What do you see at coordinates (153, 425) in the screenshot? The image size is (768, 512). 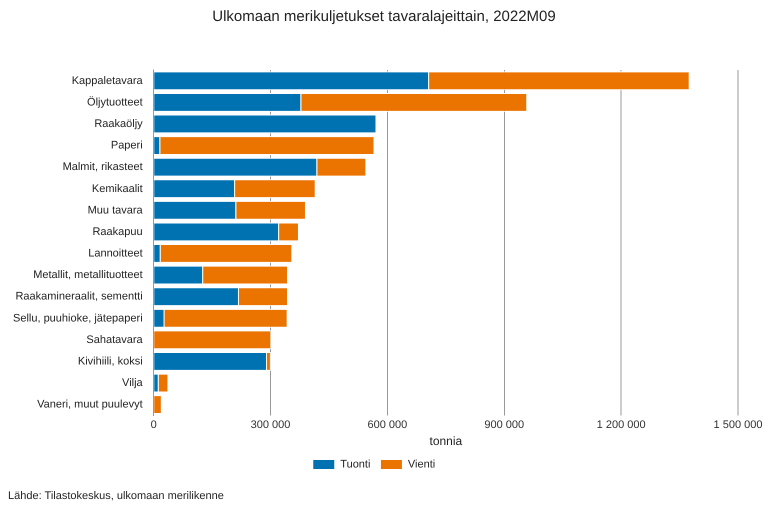 I see `x-tick-label: 0` at bounding box center [153, 425].